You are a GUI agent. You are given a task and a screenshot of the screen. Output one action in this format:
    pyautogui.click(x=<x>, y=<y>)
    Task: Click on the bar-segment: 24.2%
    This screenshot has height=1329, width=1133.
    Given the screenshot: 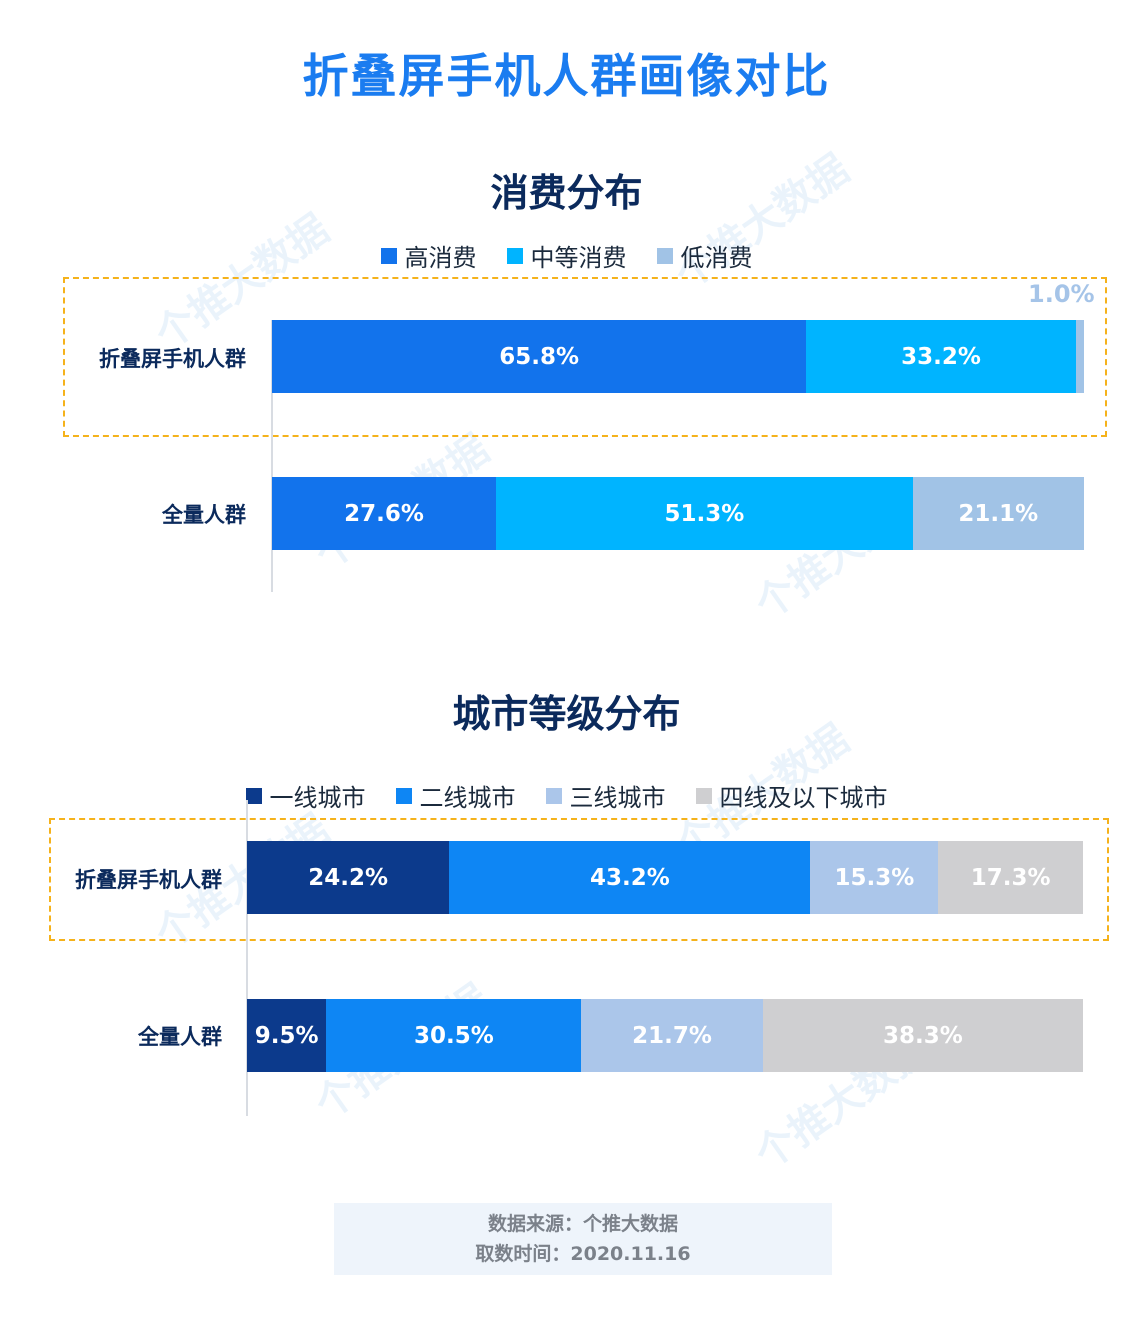 What is the action you would take?
    pyautogui.click(x=348, y=877)
    